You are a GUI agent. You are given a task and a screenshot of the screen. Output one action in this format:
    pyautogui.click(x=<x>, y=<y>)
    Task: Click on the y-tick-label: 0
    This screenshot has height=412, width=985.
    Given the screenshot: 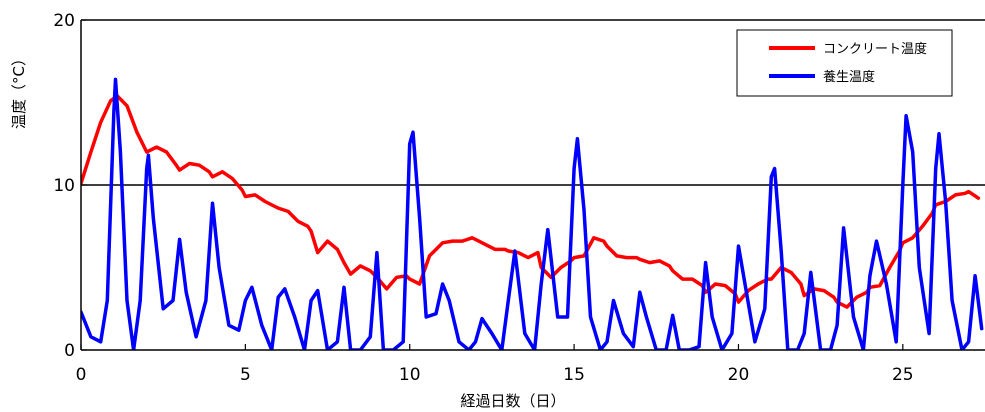 What is the action you would take?
    pyautogui.click(x=69, y=351)
    